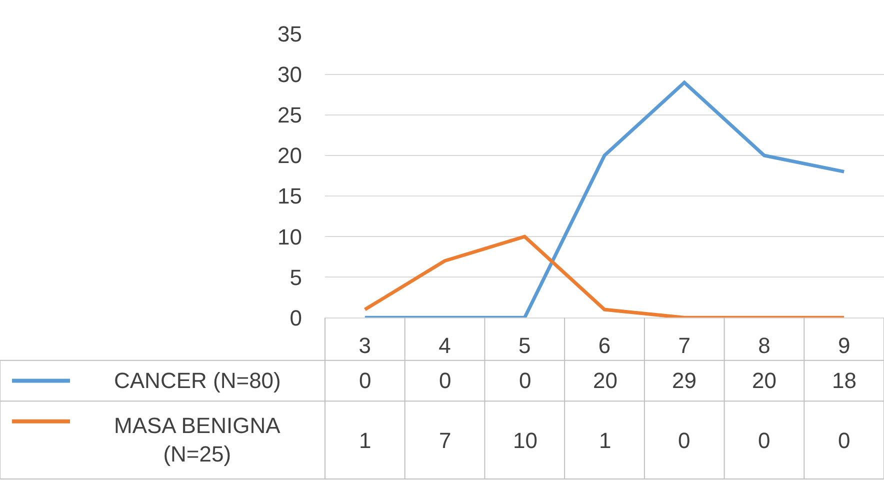  I want to click on x-tick-label: 5, so click(524, 345).